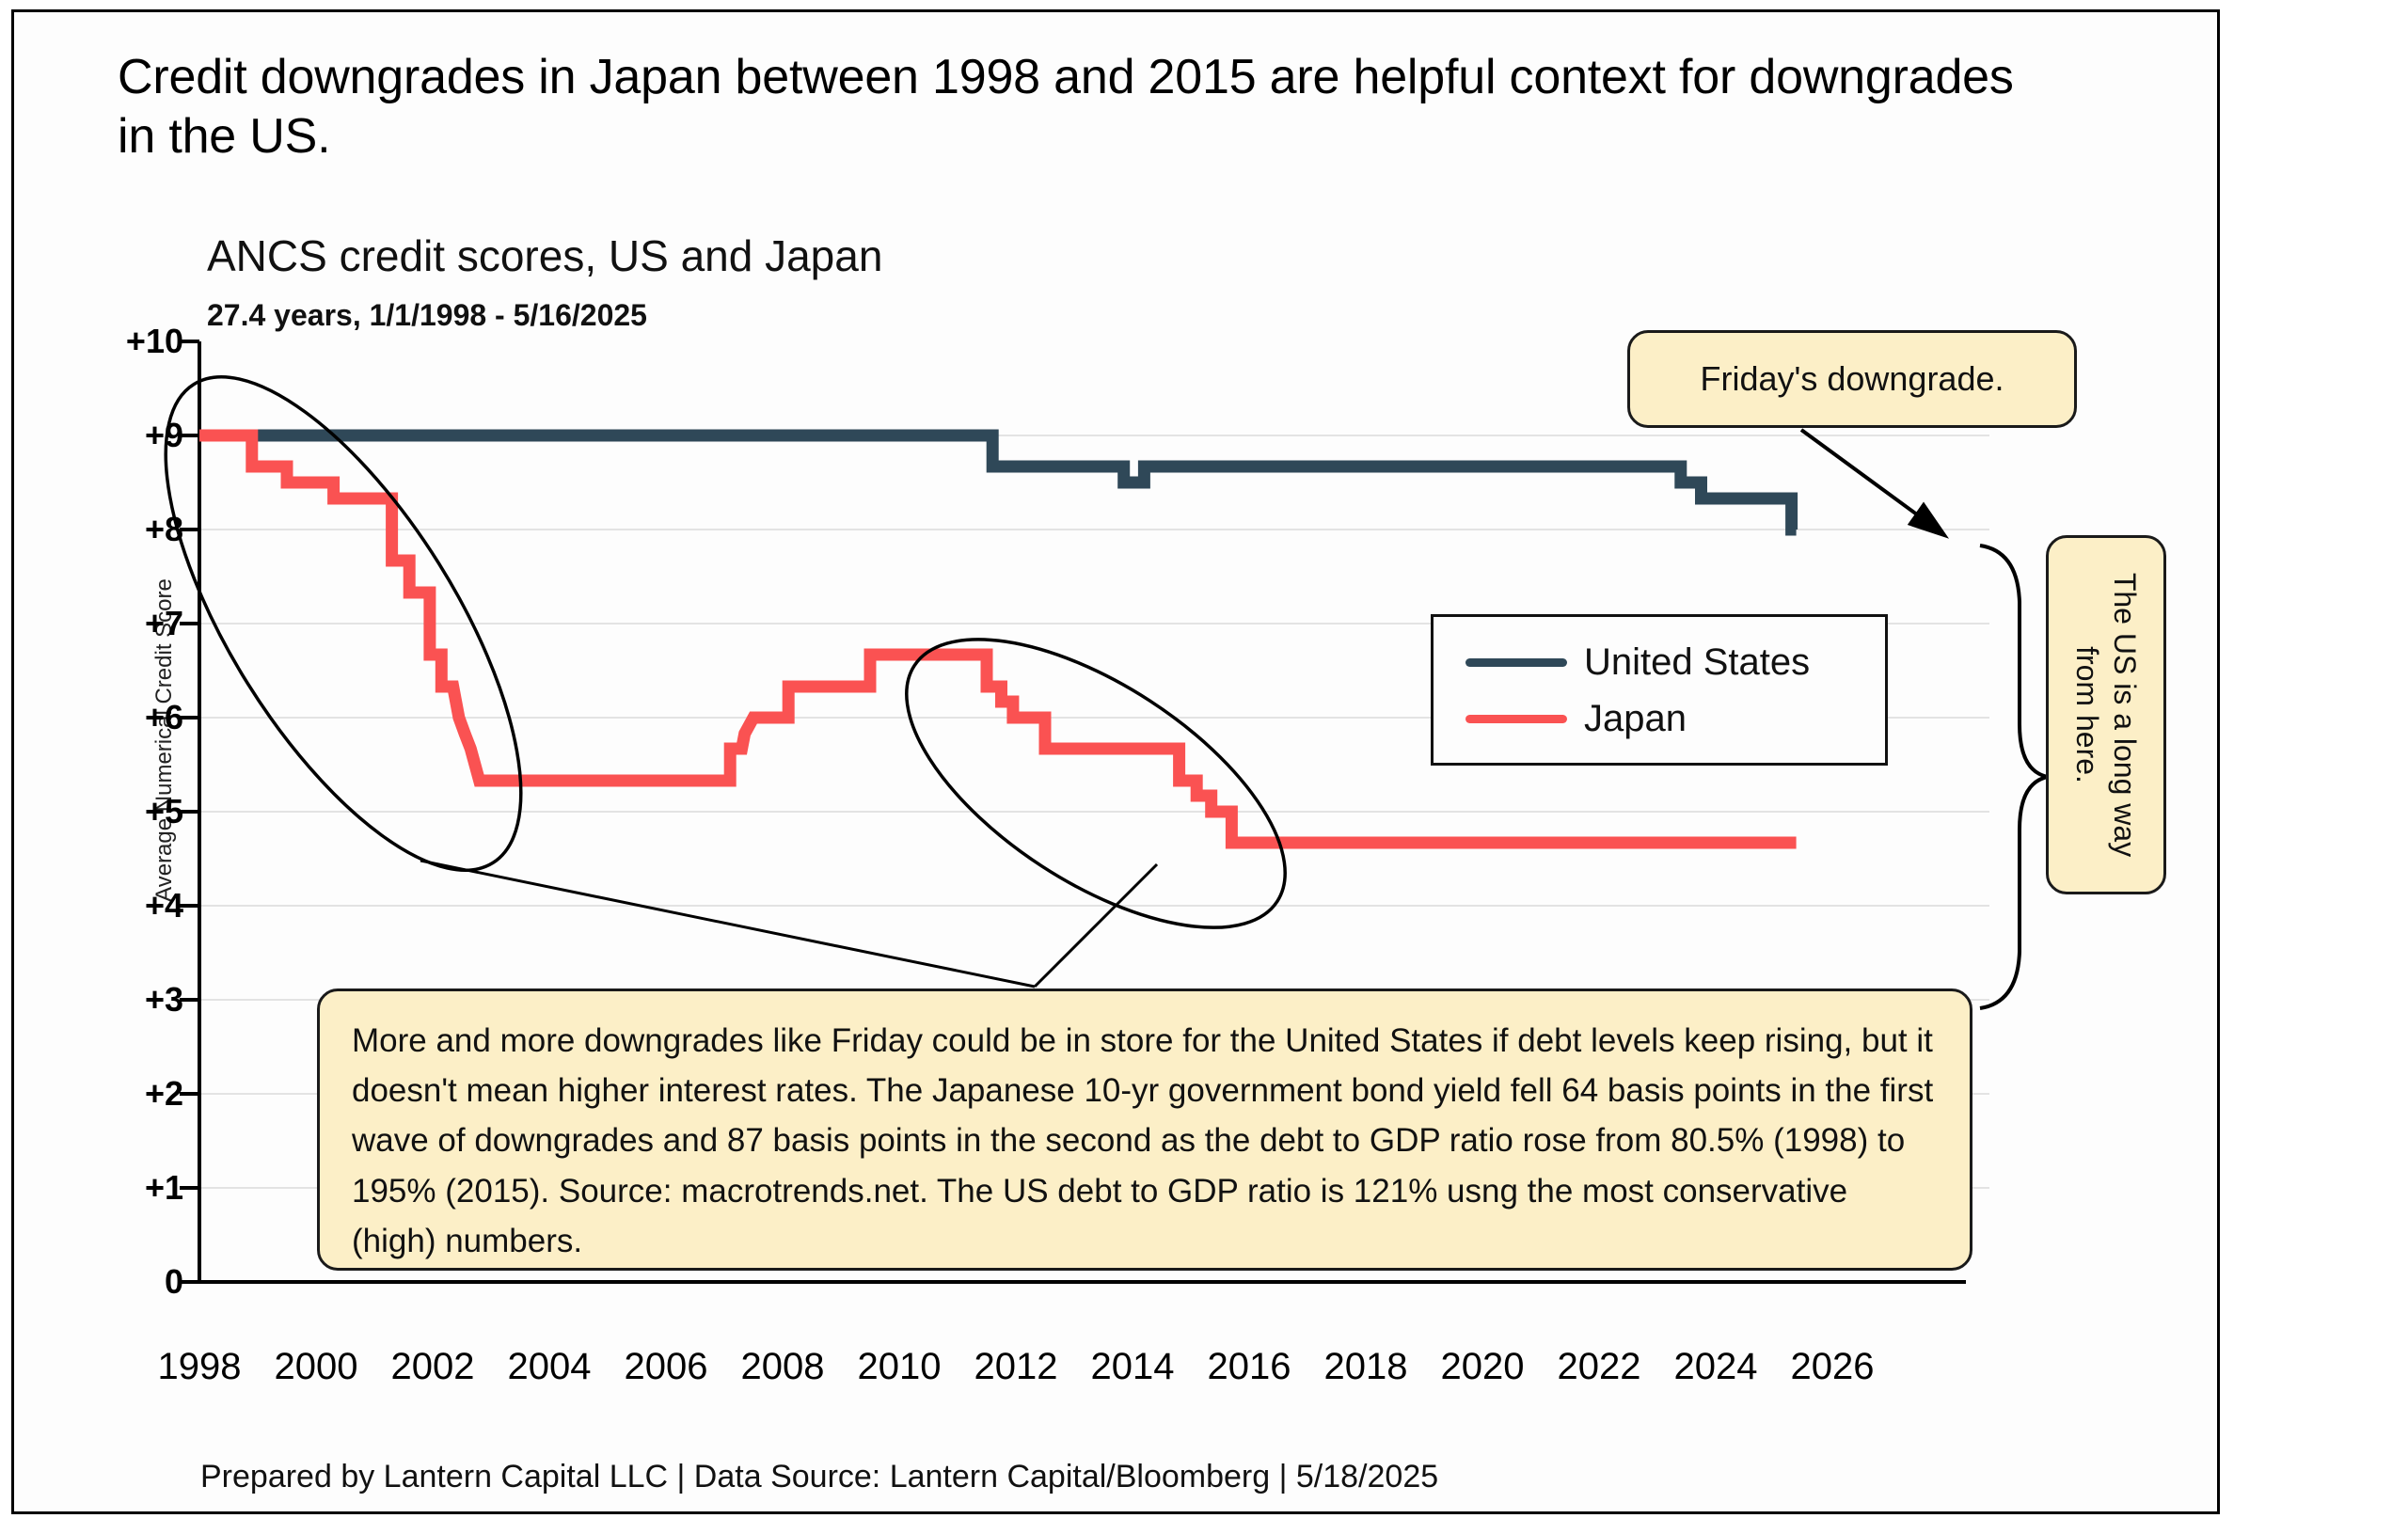 The height and width of the screenshot is (1534, 2408). I want to click on y-tick-5: +5, so click(164, 811).